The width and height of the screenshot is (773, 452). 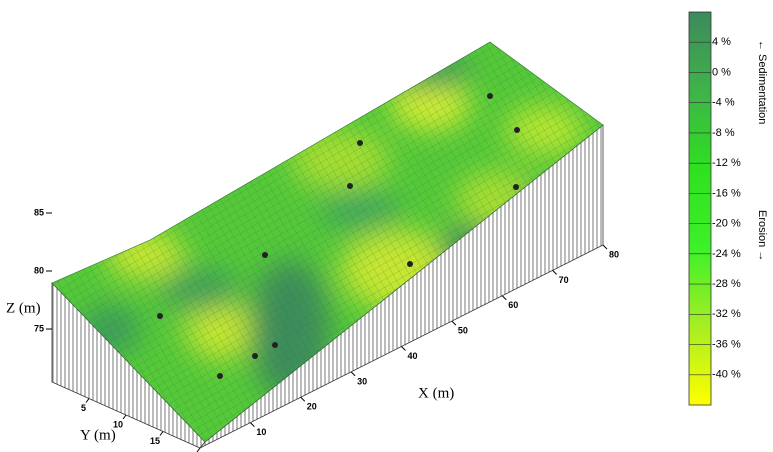 I want to click on x-tick-label: 70, so click(x=564, y=280).